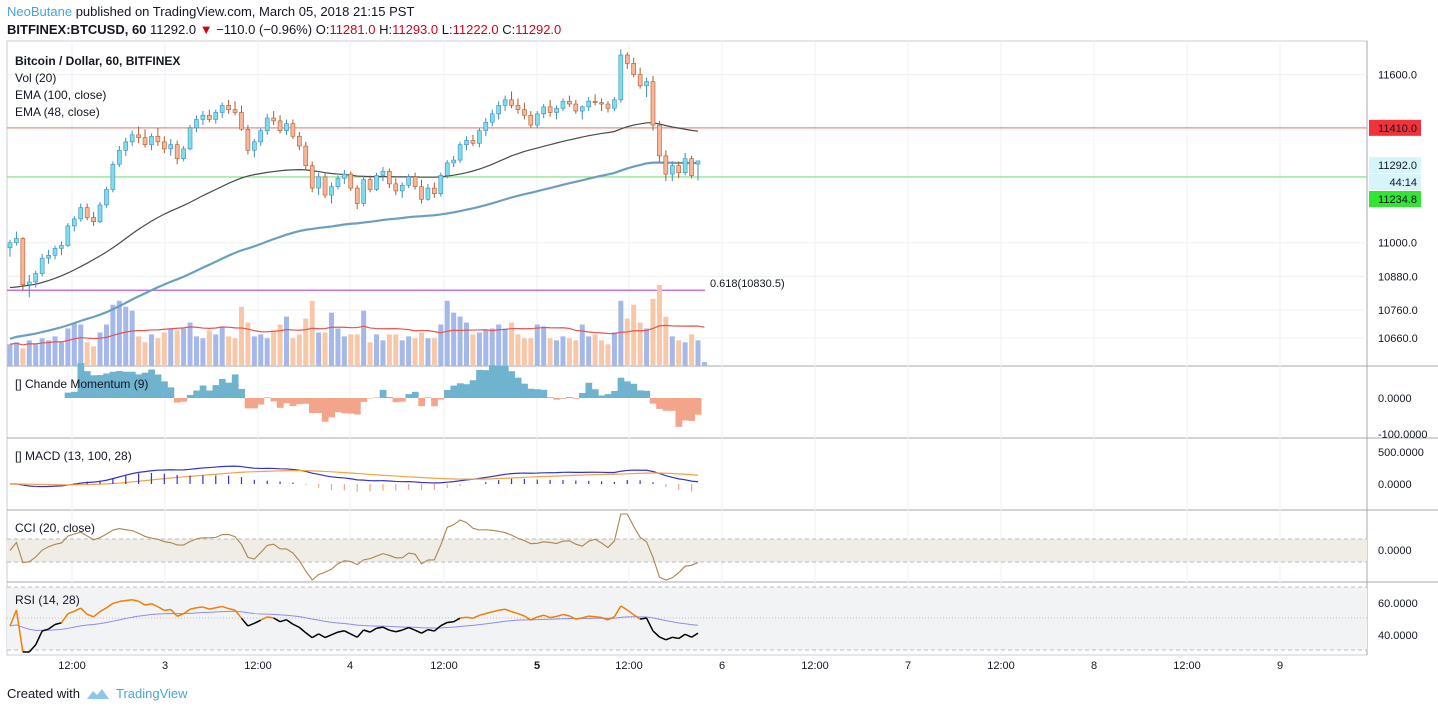 Image resolution: width=1438 pixels, height=711 pixels. What do you see at coordinates (57, 112) in the screenshot?
I see `legend-ema48: EMA (48, close)` at bounding box center [57, 112].